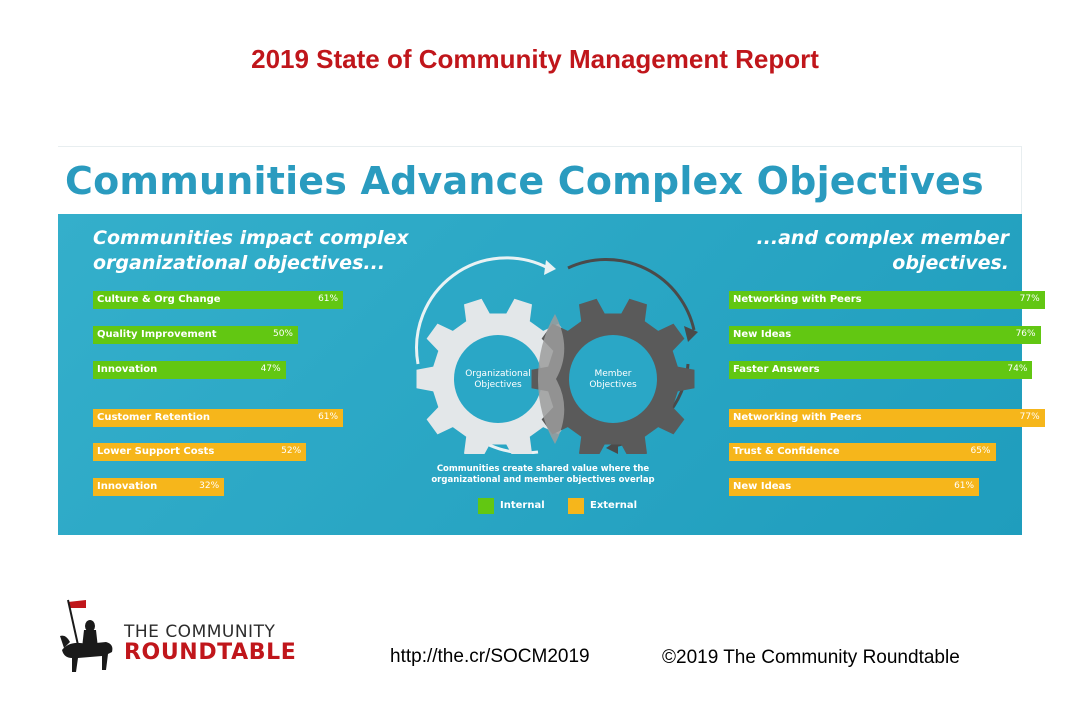  What do you see at coordinates (209, 486) in the screenshot?
I see `bar-value-label: 32%` at bounding box center [209, 486].